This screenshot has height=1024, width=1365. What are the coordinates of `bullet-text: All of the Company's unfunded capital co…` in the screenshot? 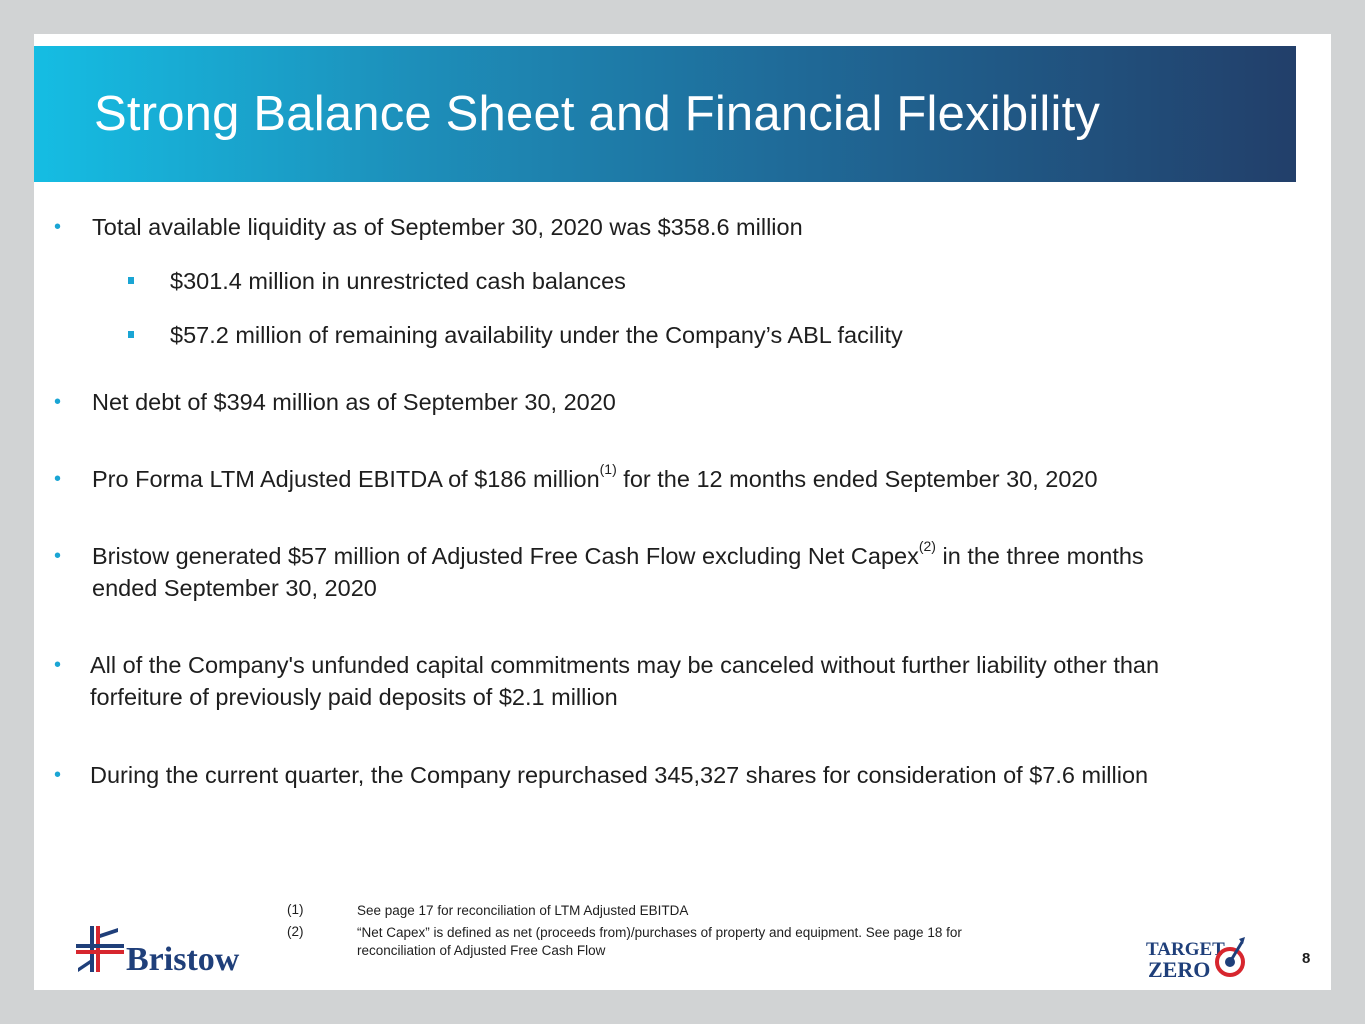 It's located at (625, 665).